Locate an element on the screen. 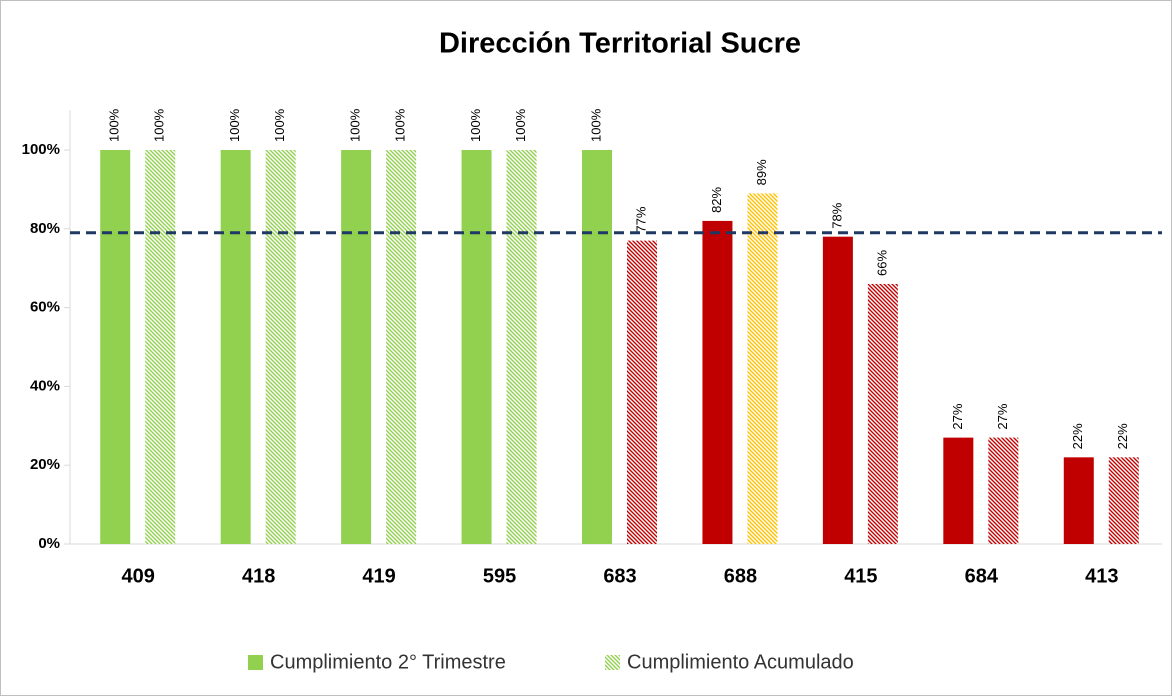 The height and width of the screenshot is (696, 1172). y-tick-label: 0% is located at coordinates (49, 543).